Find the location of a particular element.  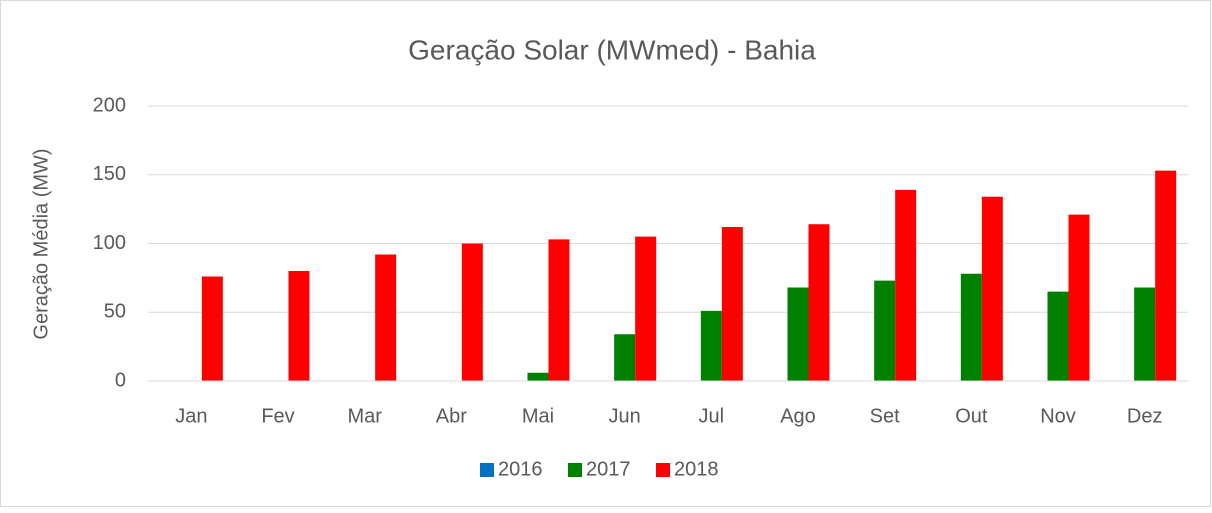

legend-label: 2016 is located at coordinates (520, 469).